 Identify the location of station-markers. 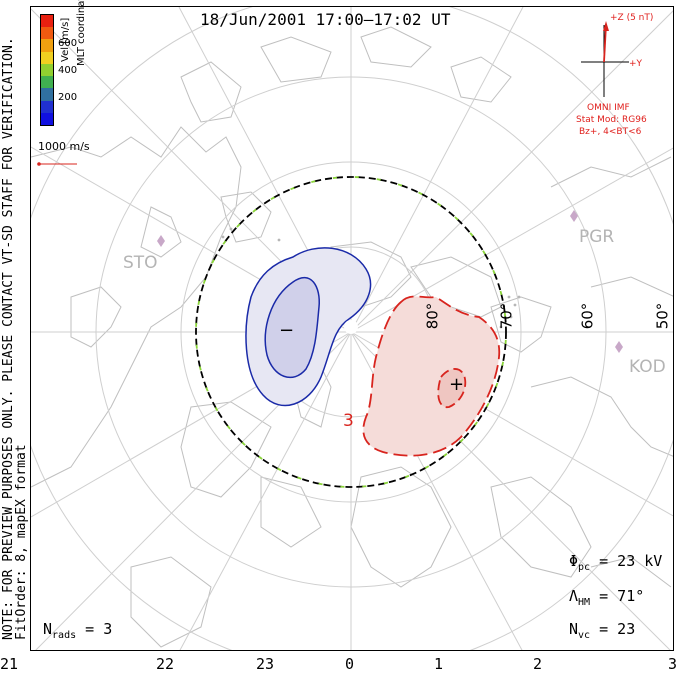
(390, 281).